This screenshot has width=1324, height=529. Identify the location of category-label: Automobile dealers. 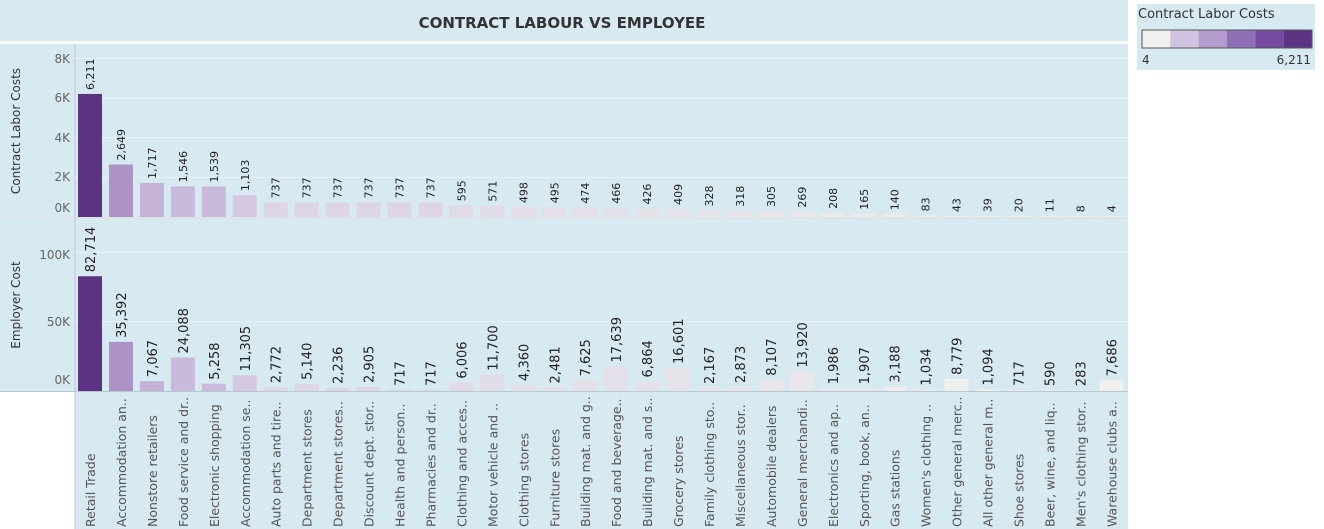
(771, 467).